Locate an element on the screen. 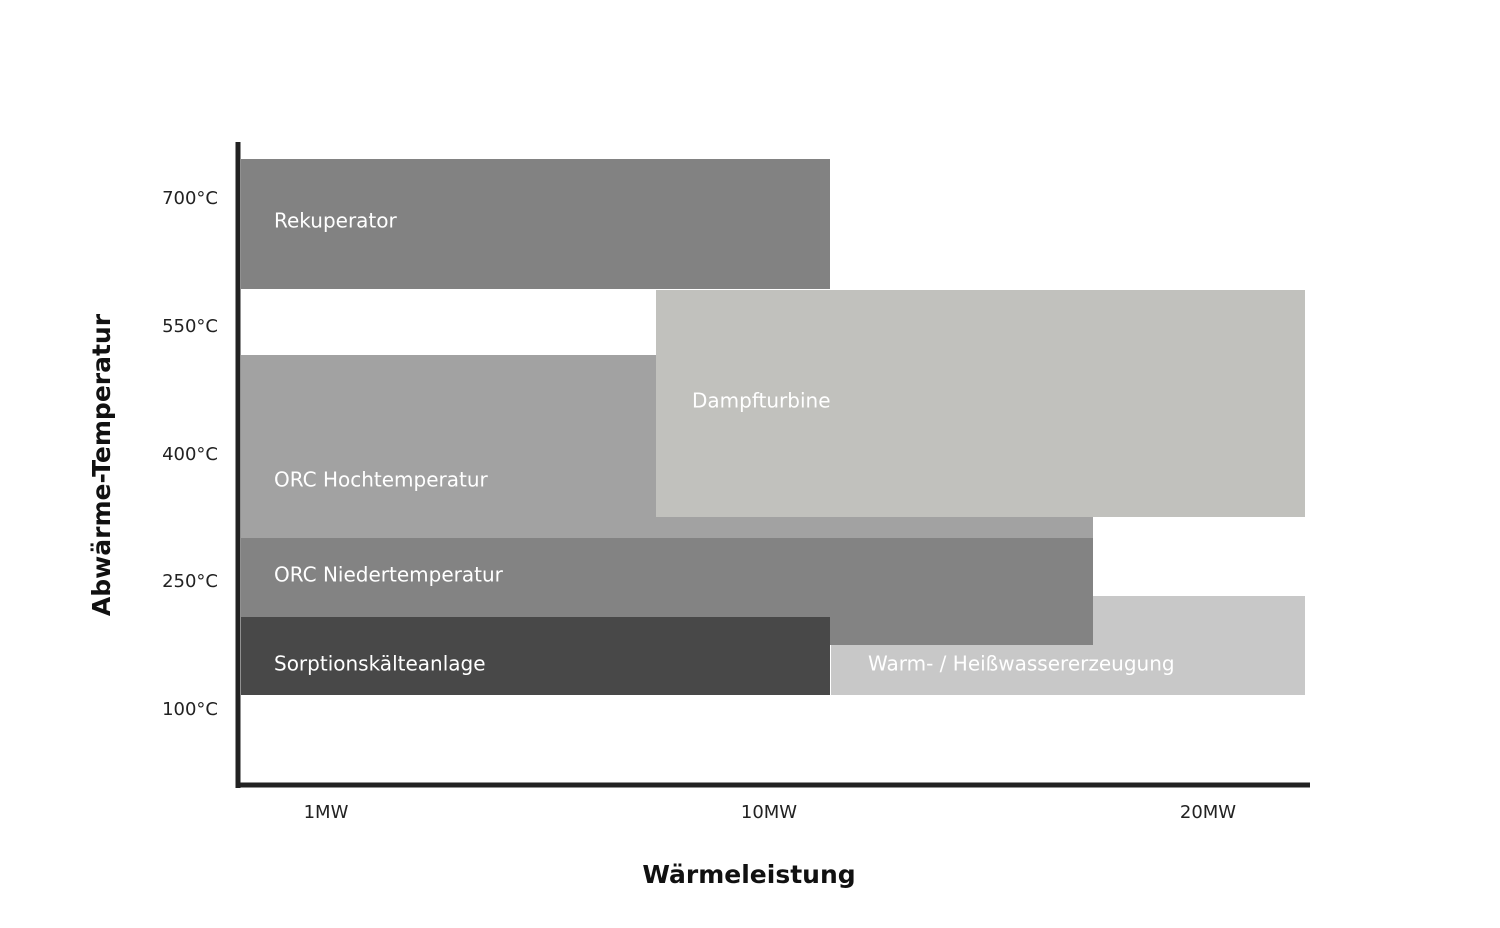 Image resolution: width=1500 pixels, height=928 pixels. region-label: Rekuperator is located at coordinates (336, 221).